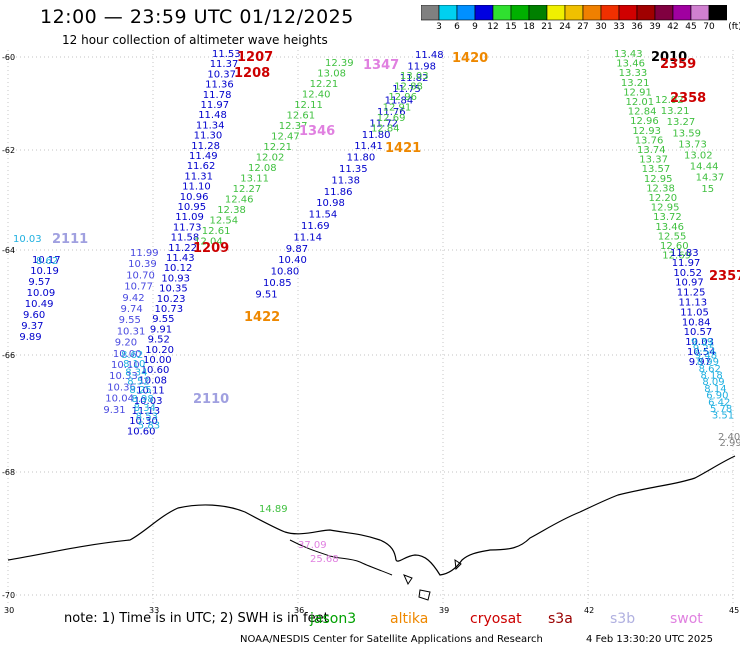  What do you see at coordinates (686, 619) in the screenshot?
I see `satellite-legend-swot: swot` at bounding box center [686, 619].